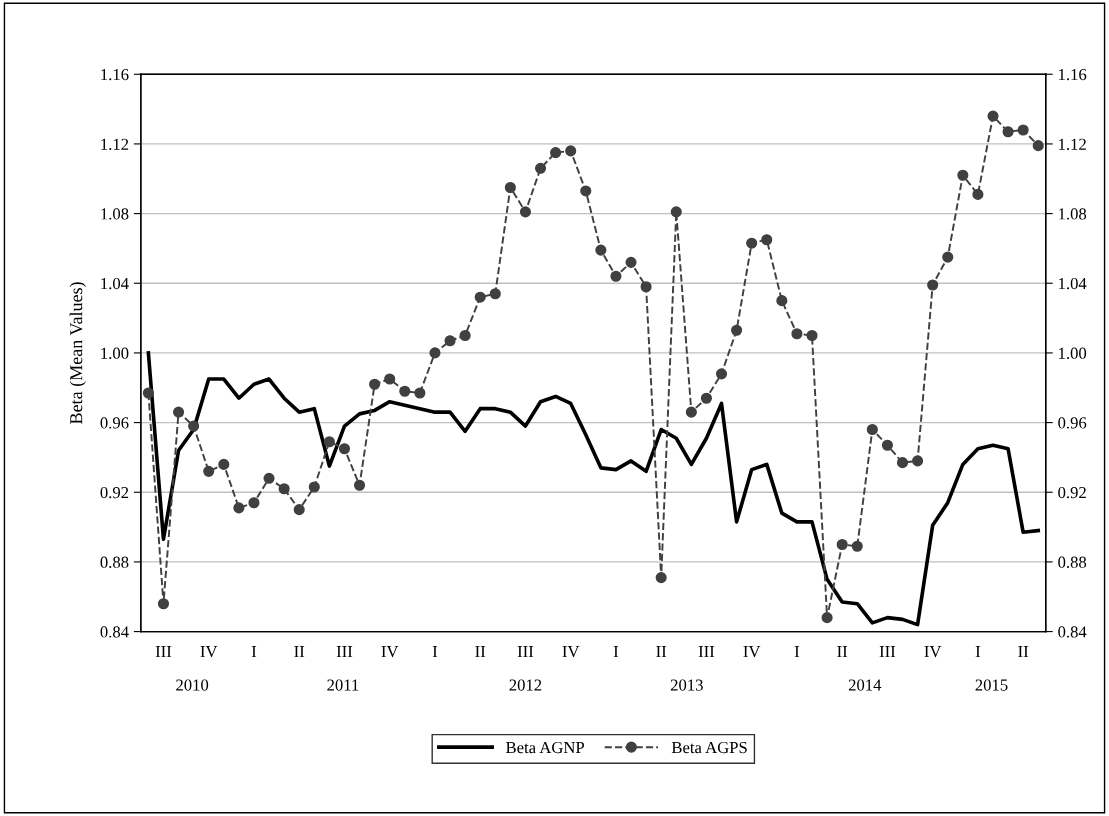  I want to click on y2-tick-label: 0.88, so click(1072, 562).